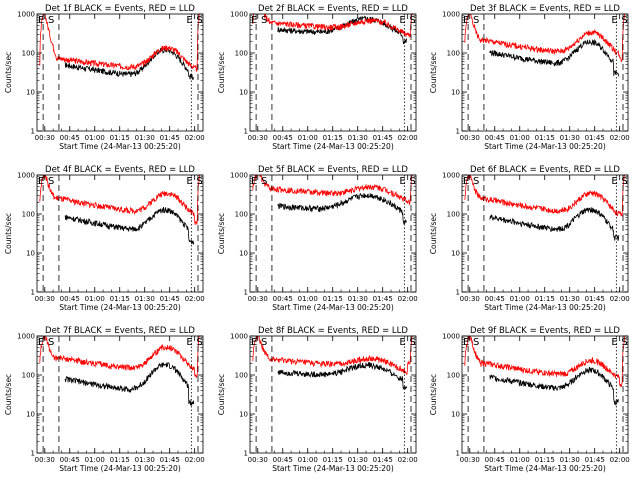 The image size is (640, 480). What do you see at coordinates (120, 170) in the screenshot?
I see `panel-title: Det 4f BLACK = Events, RED = LLD` at bounding box center [120, 170].